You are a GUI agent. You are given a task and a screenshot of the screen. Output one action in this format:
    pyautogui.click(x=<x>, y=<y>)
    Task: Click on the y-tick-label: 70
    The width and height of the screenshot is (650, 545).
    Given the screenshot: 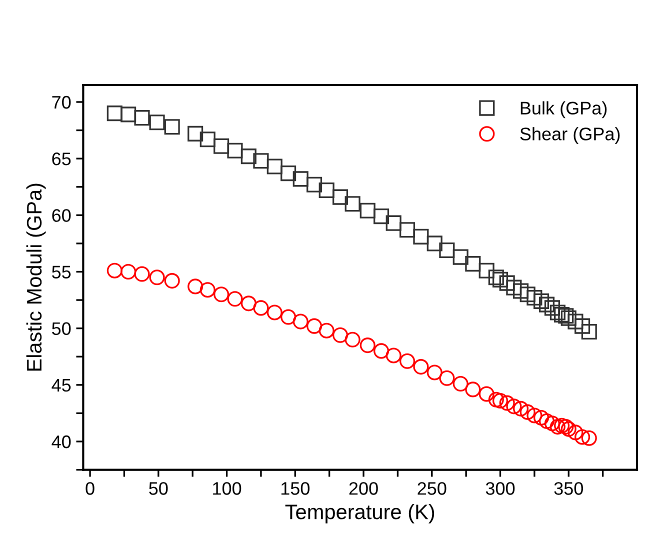 What is the action you would take?
    pyautogui.click(x=61, y=102)
    